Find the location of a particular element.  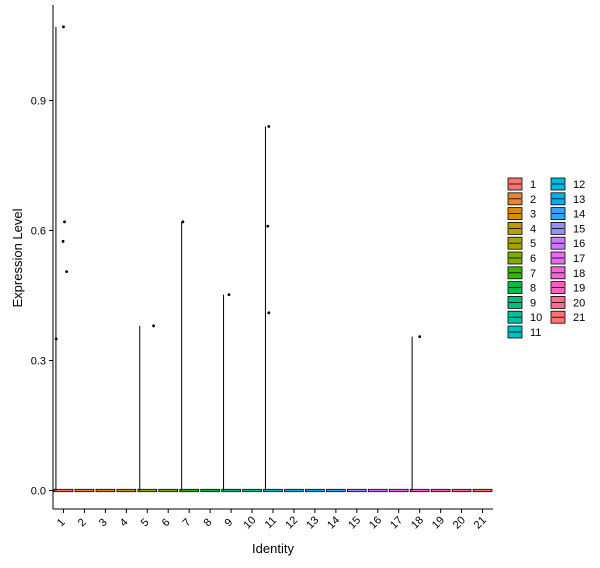

x-tick-label-2: 2 is located at coordinates (82, 522).